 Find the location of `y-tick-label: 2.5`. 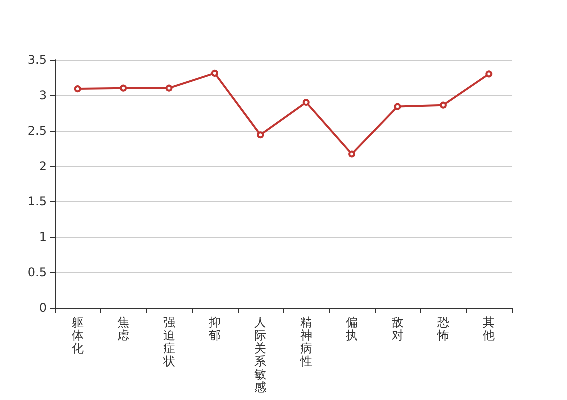

y-tick-label: 2.5 is located at coordinates (37, 131).